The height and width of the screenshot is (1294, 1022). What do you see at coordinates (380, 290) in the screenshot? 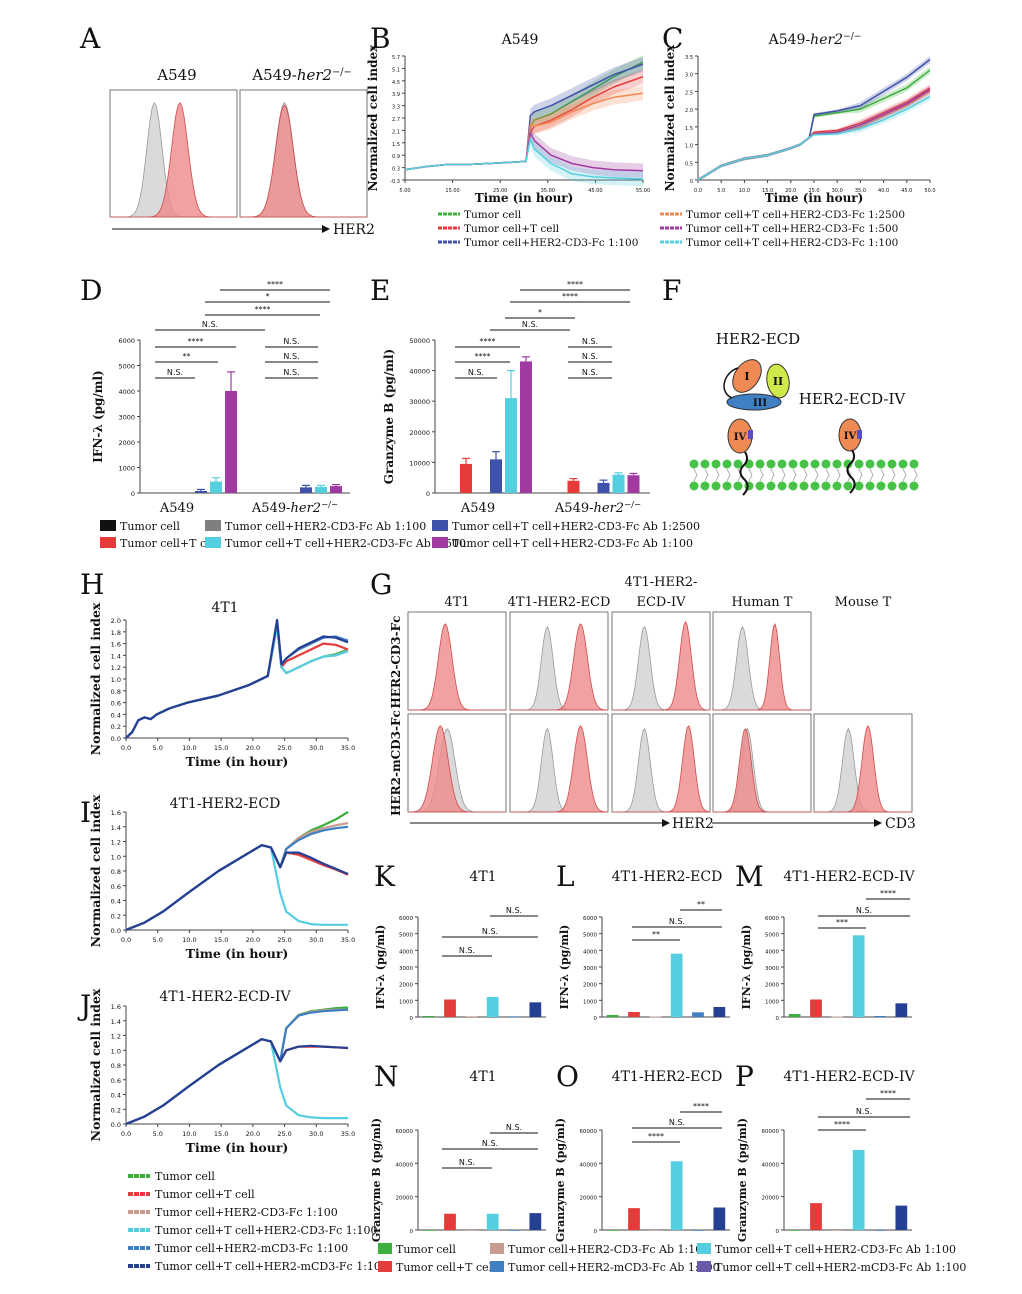
I see `panel-letter: E` at bounding box center [380, 290].